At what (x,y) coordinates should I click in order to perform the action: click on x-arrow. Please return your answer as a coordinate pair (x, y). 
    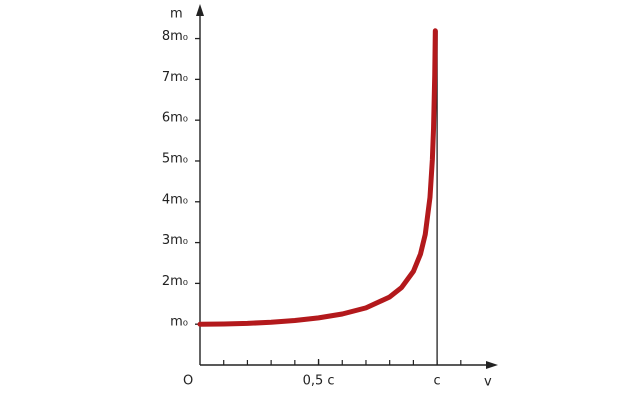
    Looking at the image, I should click on (492, 365).